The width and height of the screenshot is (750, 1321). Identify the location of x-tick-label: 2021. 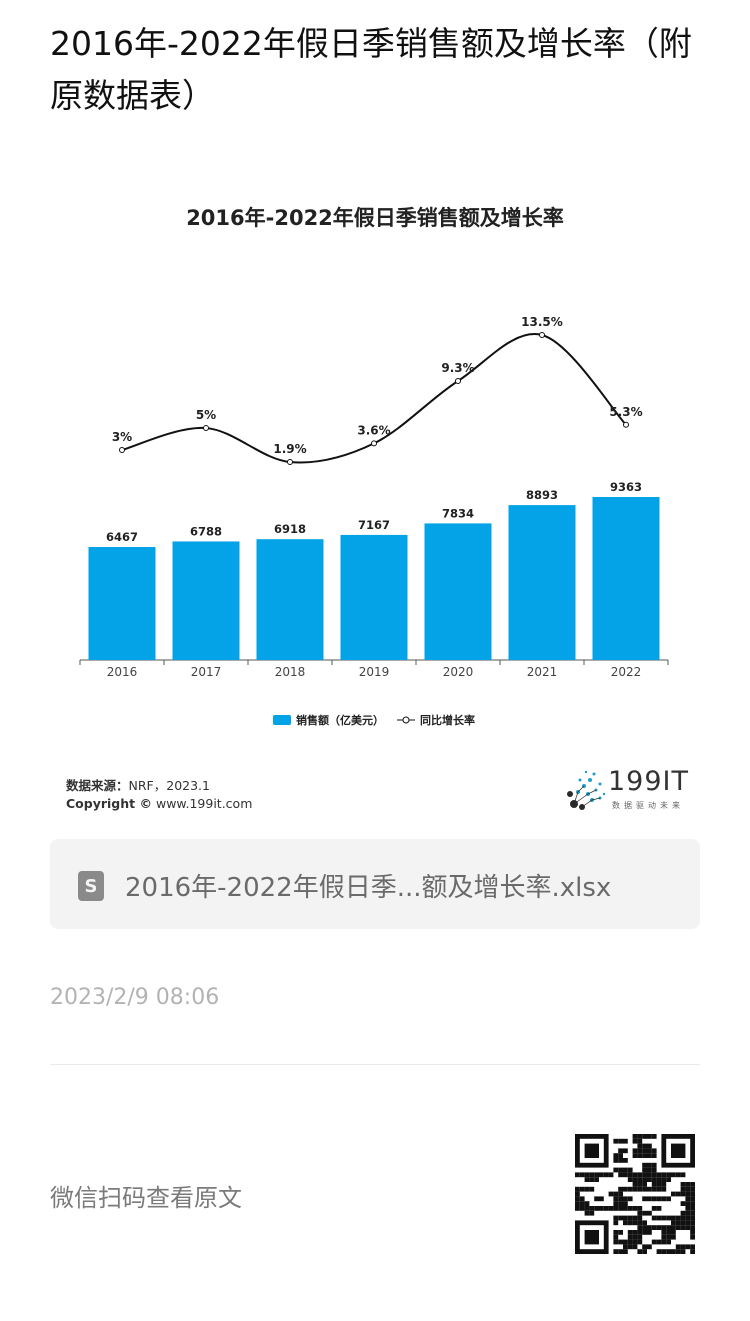
(542, 672).